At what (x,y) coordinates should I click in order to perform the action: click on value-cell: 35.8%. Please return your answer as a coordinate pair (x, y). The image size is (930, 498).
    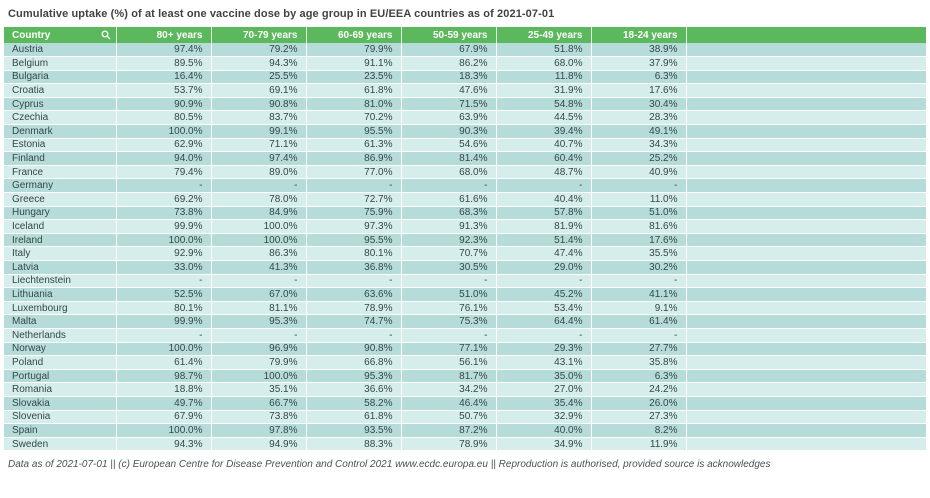
    Looking at the image, I should click on (639, 362).